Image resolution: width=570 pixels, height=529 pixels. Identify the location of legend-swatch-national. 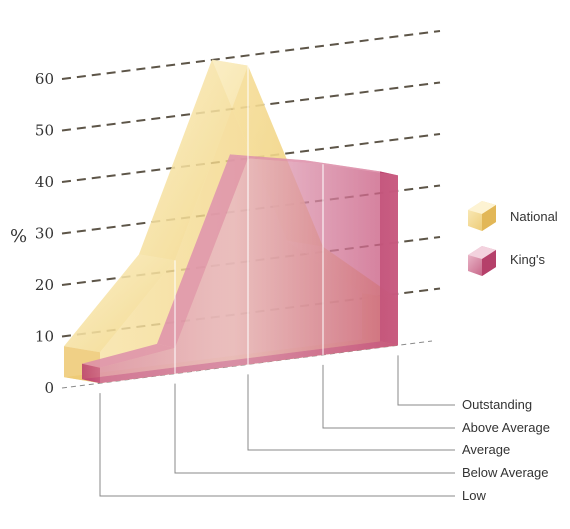
(482, 216).